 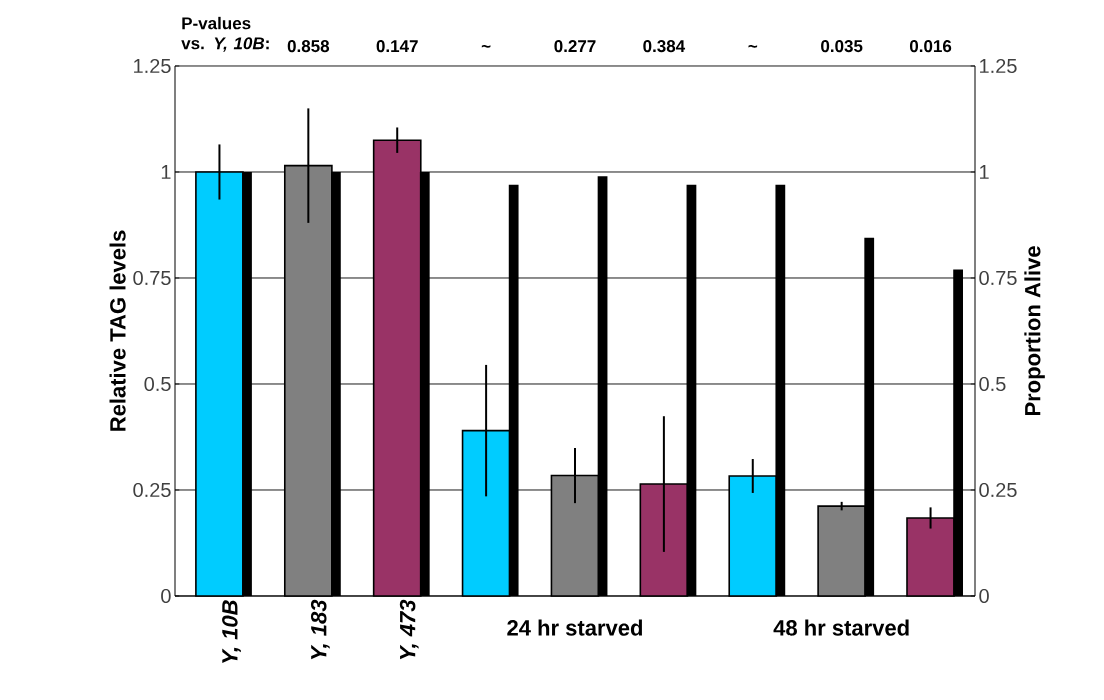 What do you see at coordinates (998, 278) in the screenshot?
I see `y2-tick-label: 0.75` at bounding box center [998, 278].